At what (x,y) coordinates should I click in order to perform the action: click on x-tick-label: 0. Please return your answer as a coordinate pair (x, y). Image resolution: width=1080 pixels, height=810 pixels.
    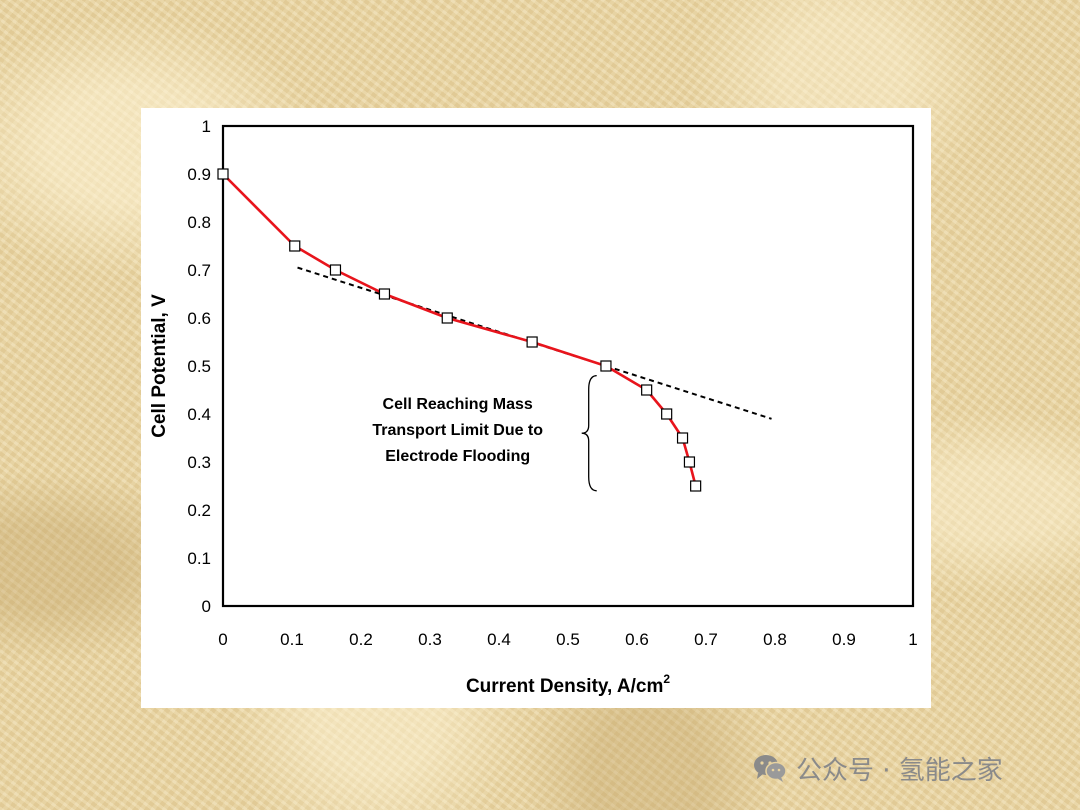
    Looking at the image, I should click on (222, 639).